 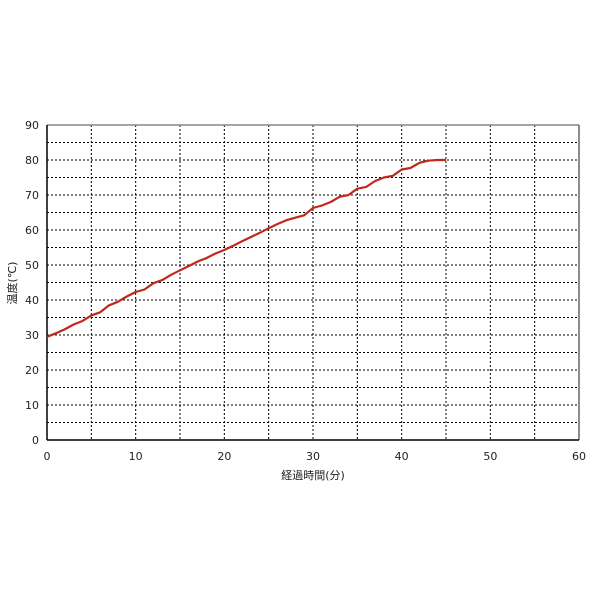 I want to click on y-tick-label: 20, so click(x=32, y=370).